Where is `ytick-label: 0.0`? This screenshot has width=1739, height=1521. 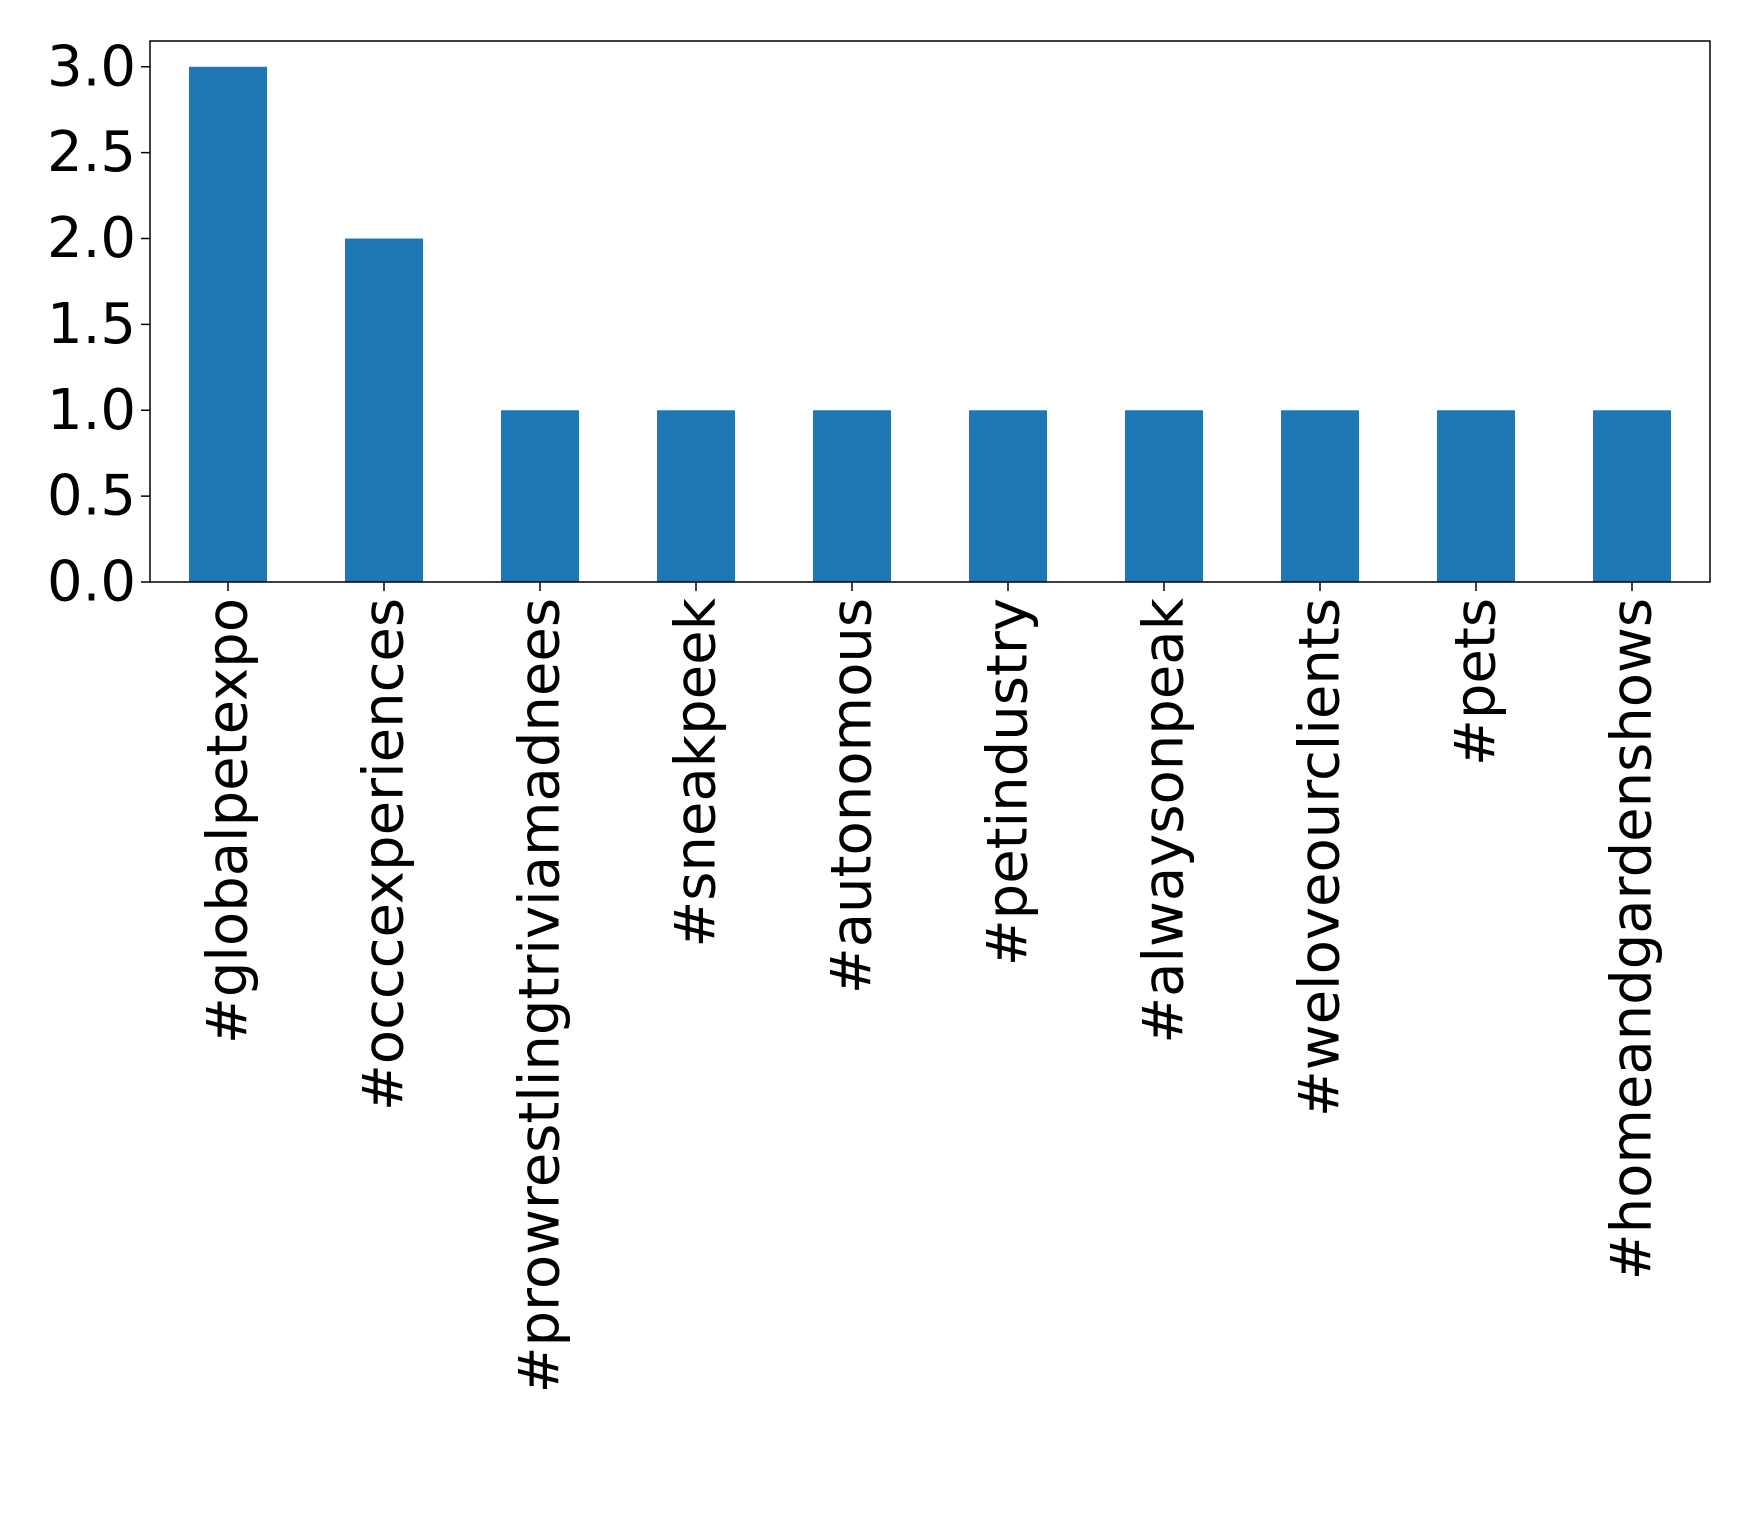
ytick-label: 0.0 is located at coordinates (91, 582).